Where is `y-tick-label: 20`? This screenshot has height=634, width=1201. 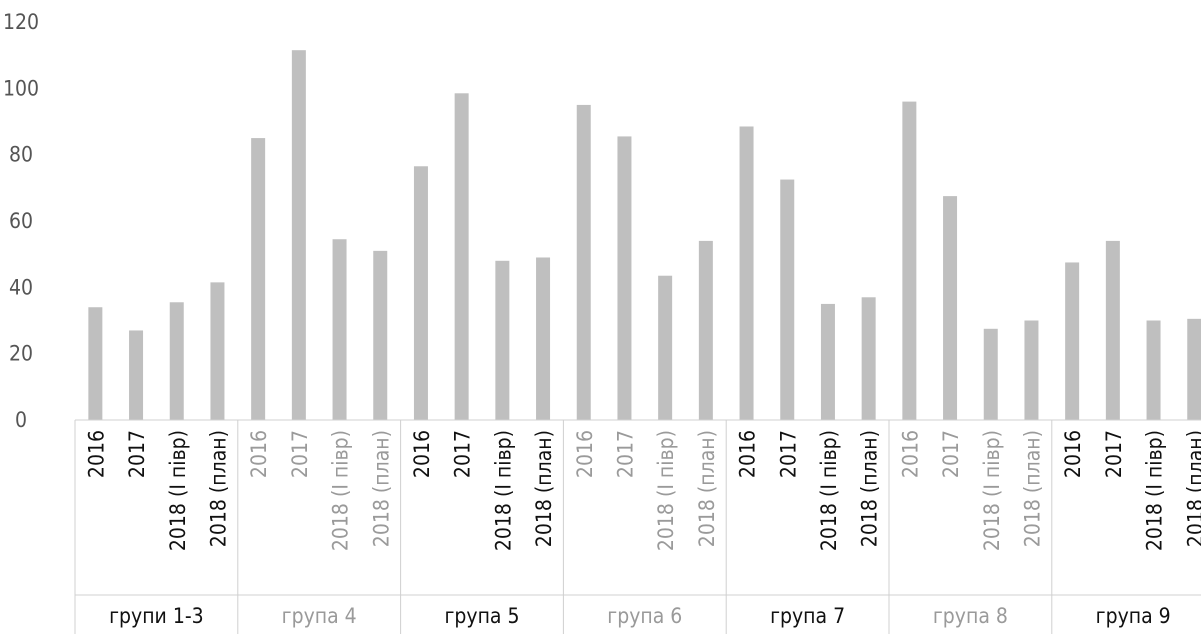
y-tick-label: 20 is located at coordinates (21, 354).